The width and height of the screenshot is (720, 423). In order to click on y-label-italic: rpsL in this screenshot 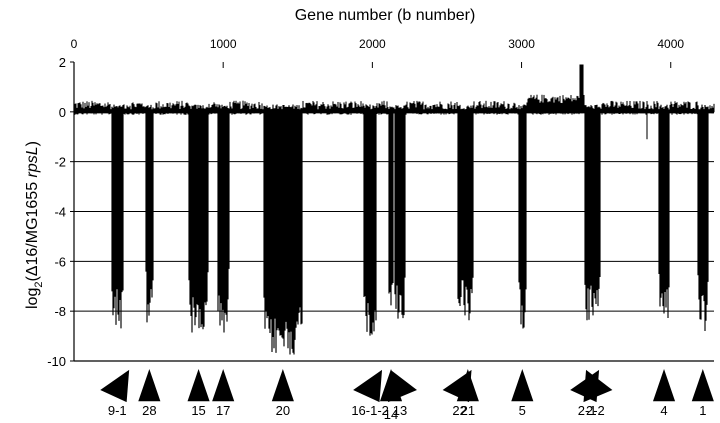, I will do `click(32, 161)`.